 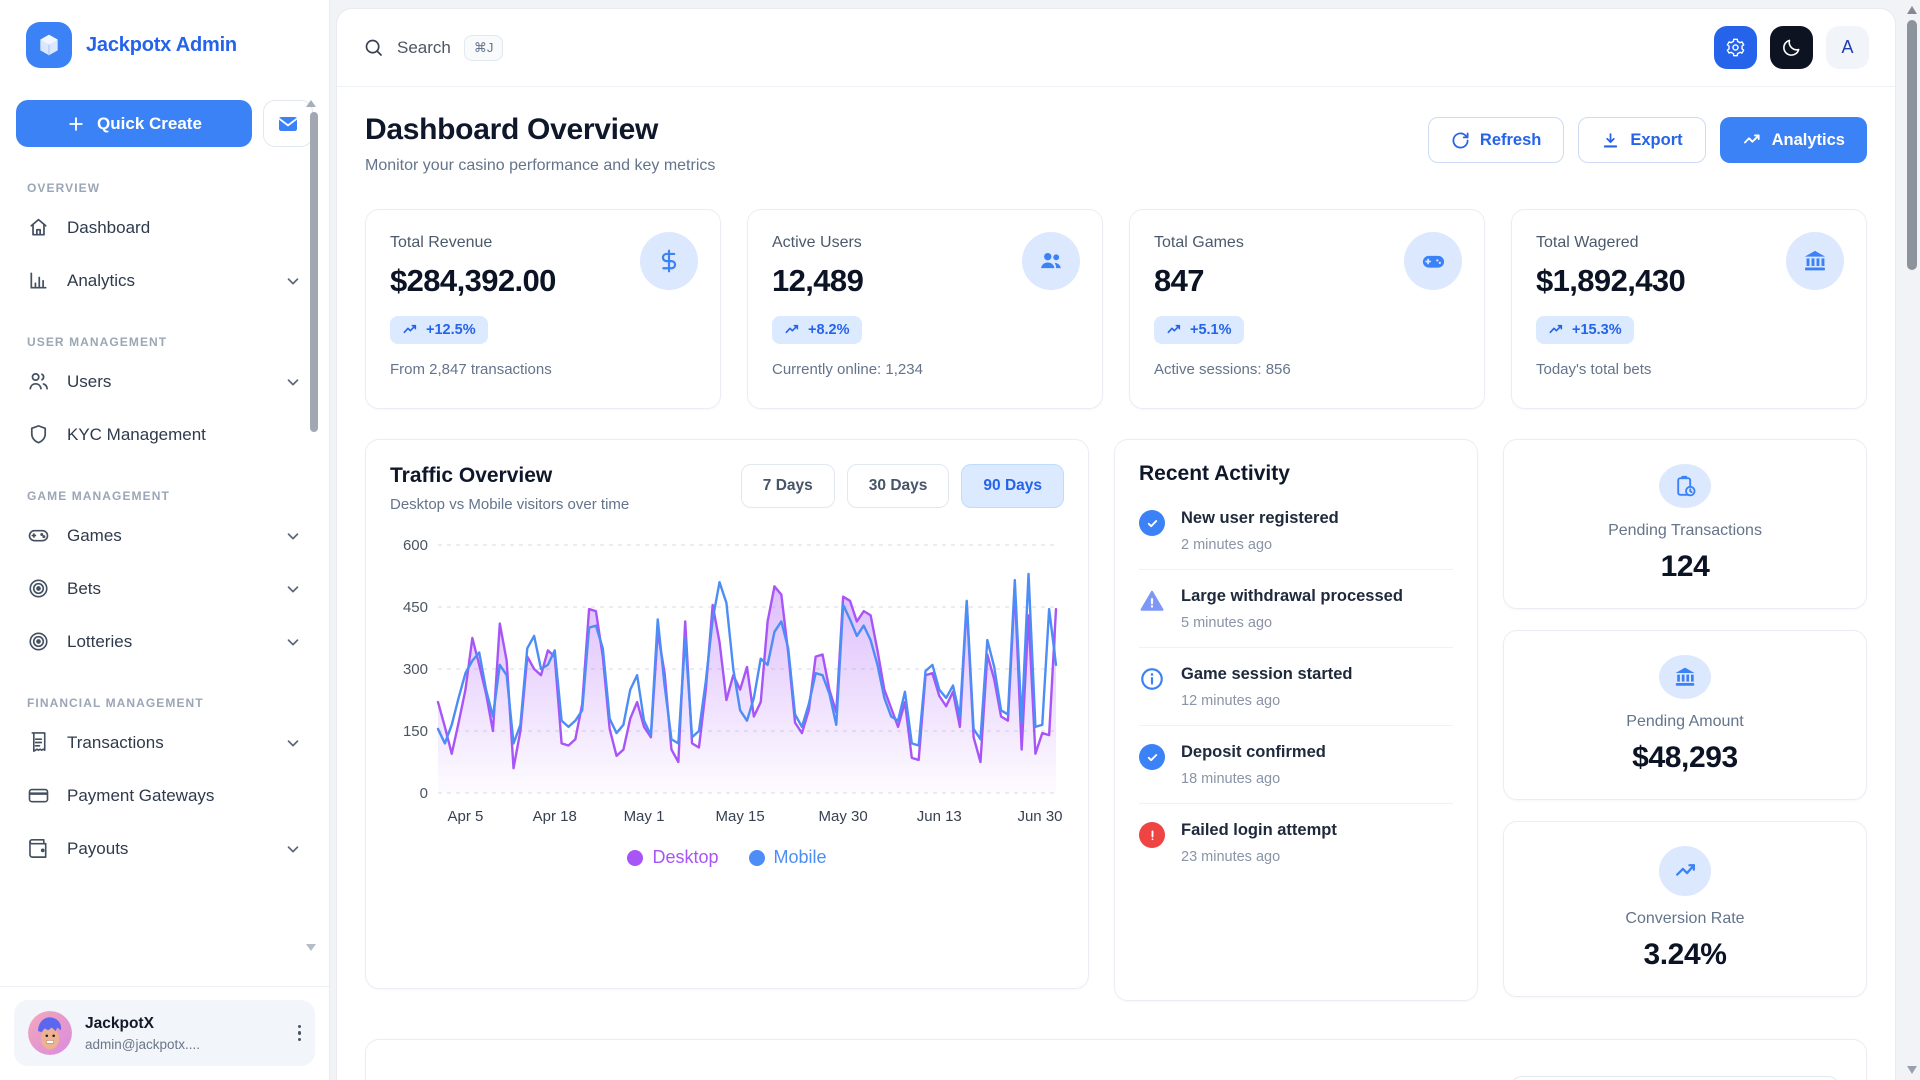 I want to click on clipboard-clock-icon, so click(x=1685, y=486).